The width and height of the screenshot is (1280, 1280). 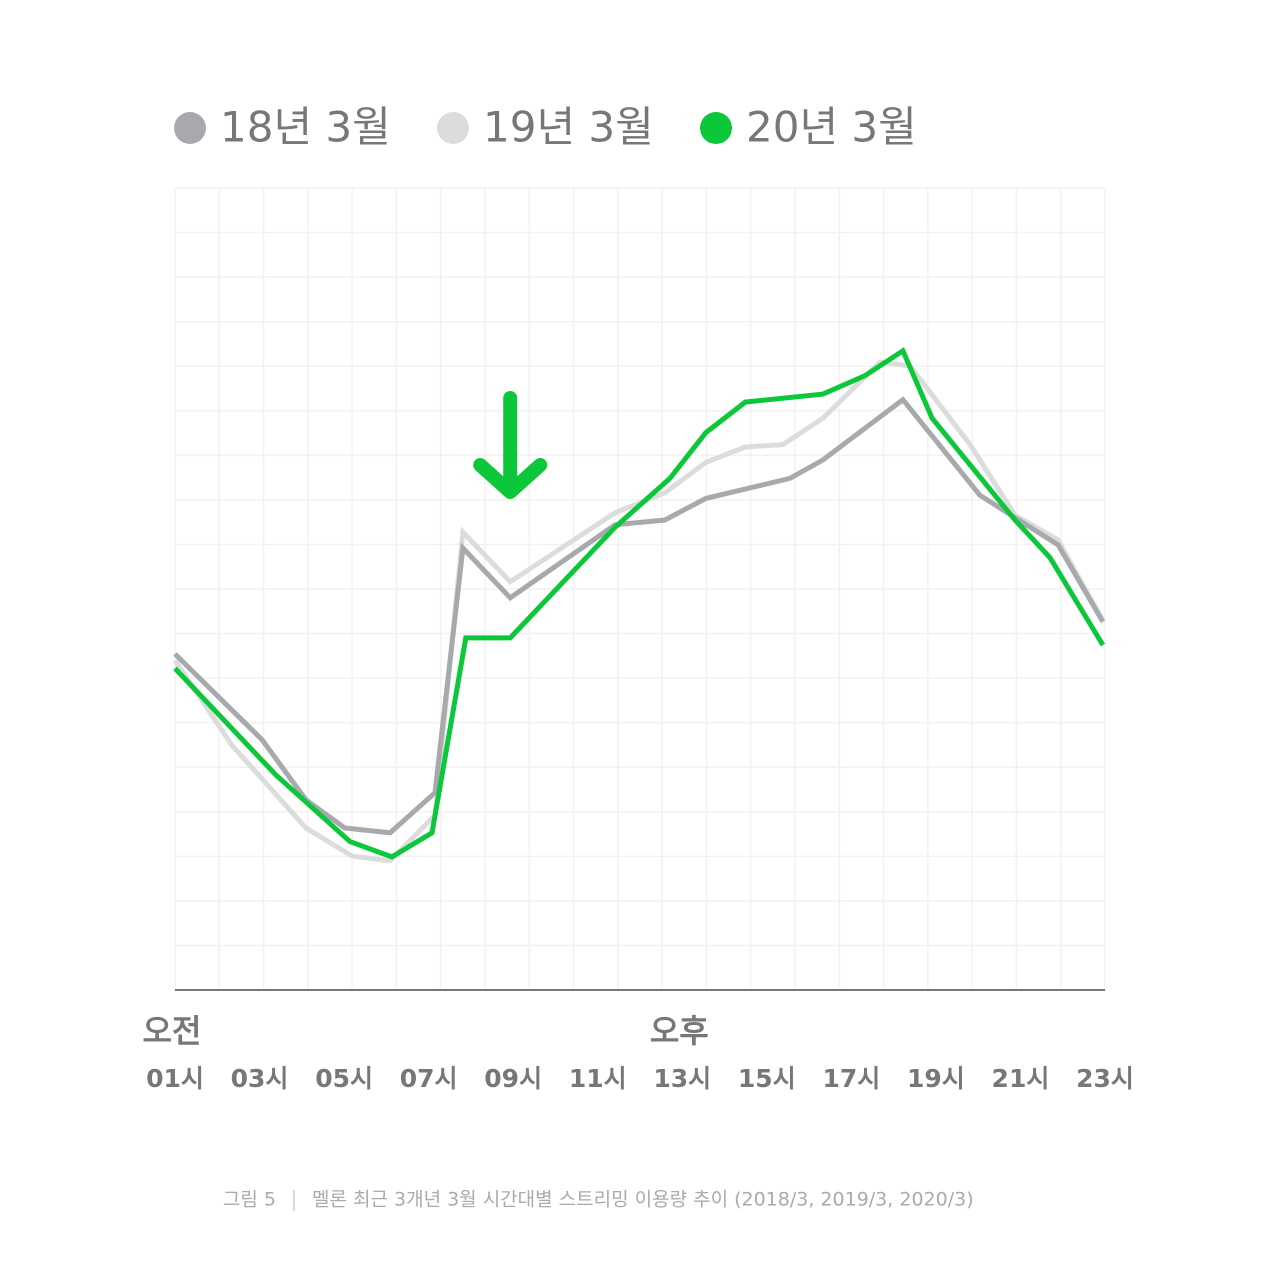 What do you see at coordinates (305, 127) in the screenshot?
I see `legend-label: 18년 3월` at bounding box center [305, 127].